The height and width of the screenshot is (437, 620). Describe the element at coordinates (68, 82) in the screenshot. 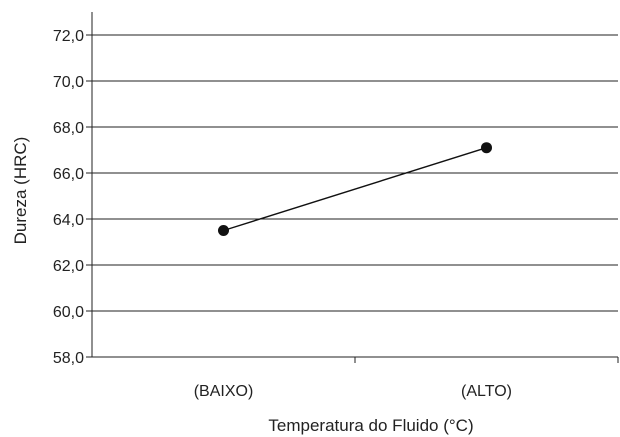

I see `y-tick-label: 70,0` at that location.